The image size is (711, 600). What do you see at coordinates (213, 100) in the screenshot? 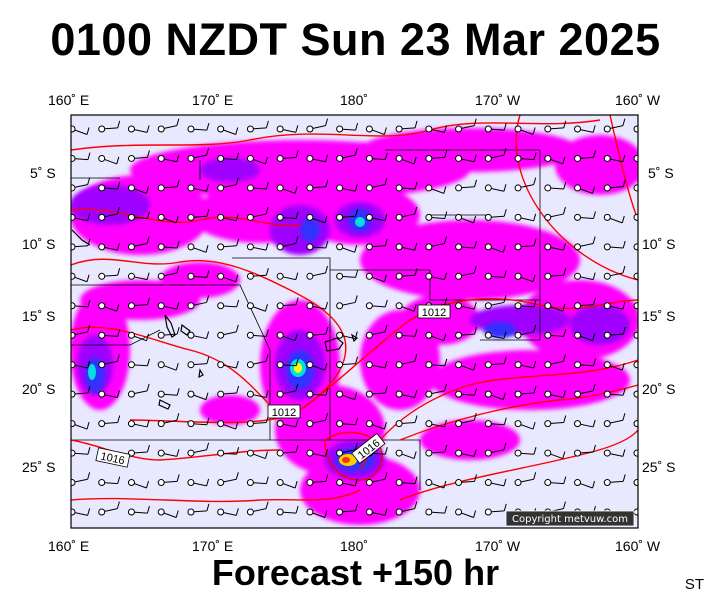
I see `lon-label-top-170e: 170˚ E` at bounding box center [213, 100].